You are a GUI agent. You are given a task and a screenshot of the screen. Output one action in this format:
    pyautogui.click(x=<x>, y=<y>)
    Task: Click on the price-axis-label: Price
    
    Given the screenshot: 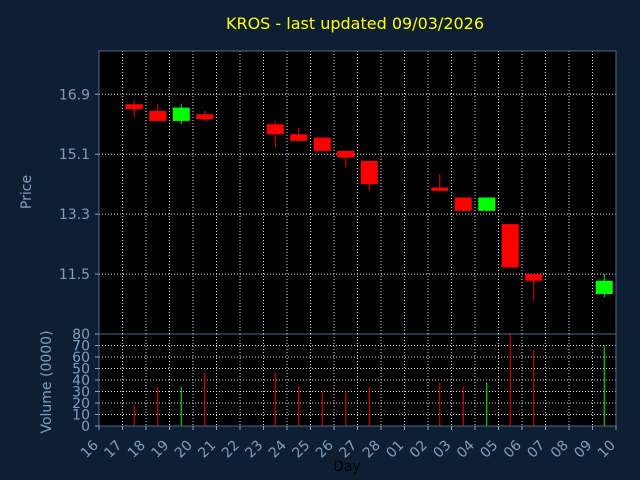 What is the action you would take?
    pyautogui.click(x=27, y=192)
    